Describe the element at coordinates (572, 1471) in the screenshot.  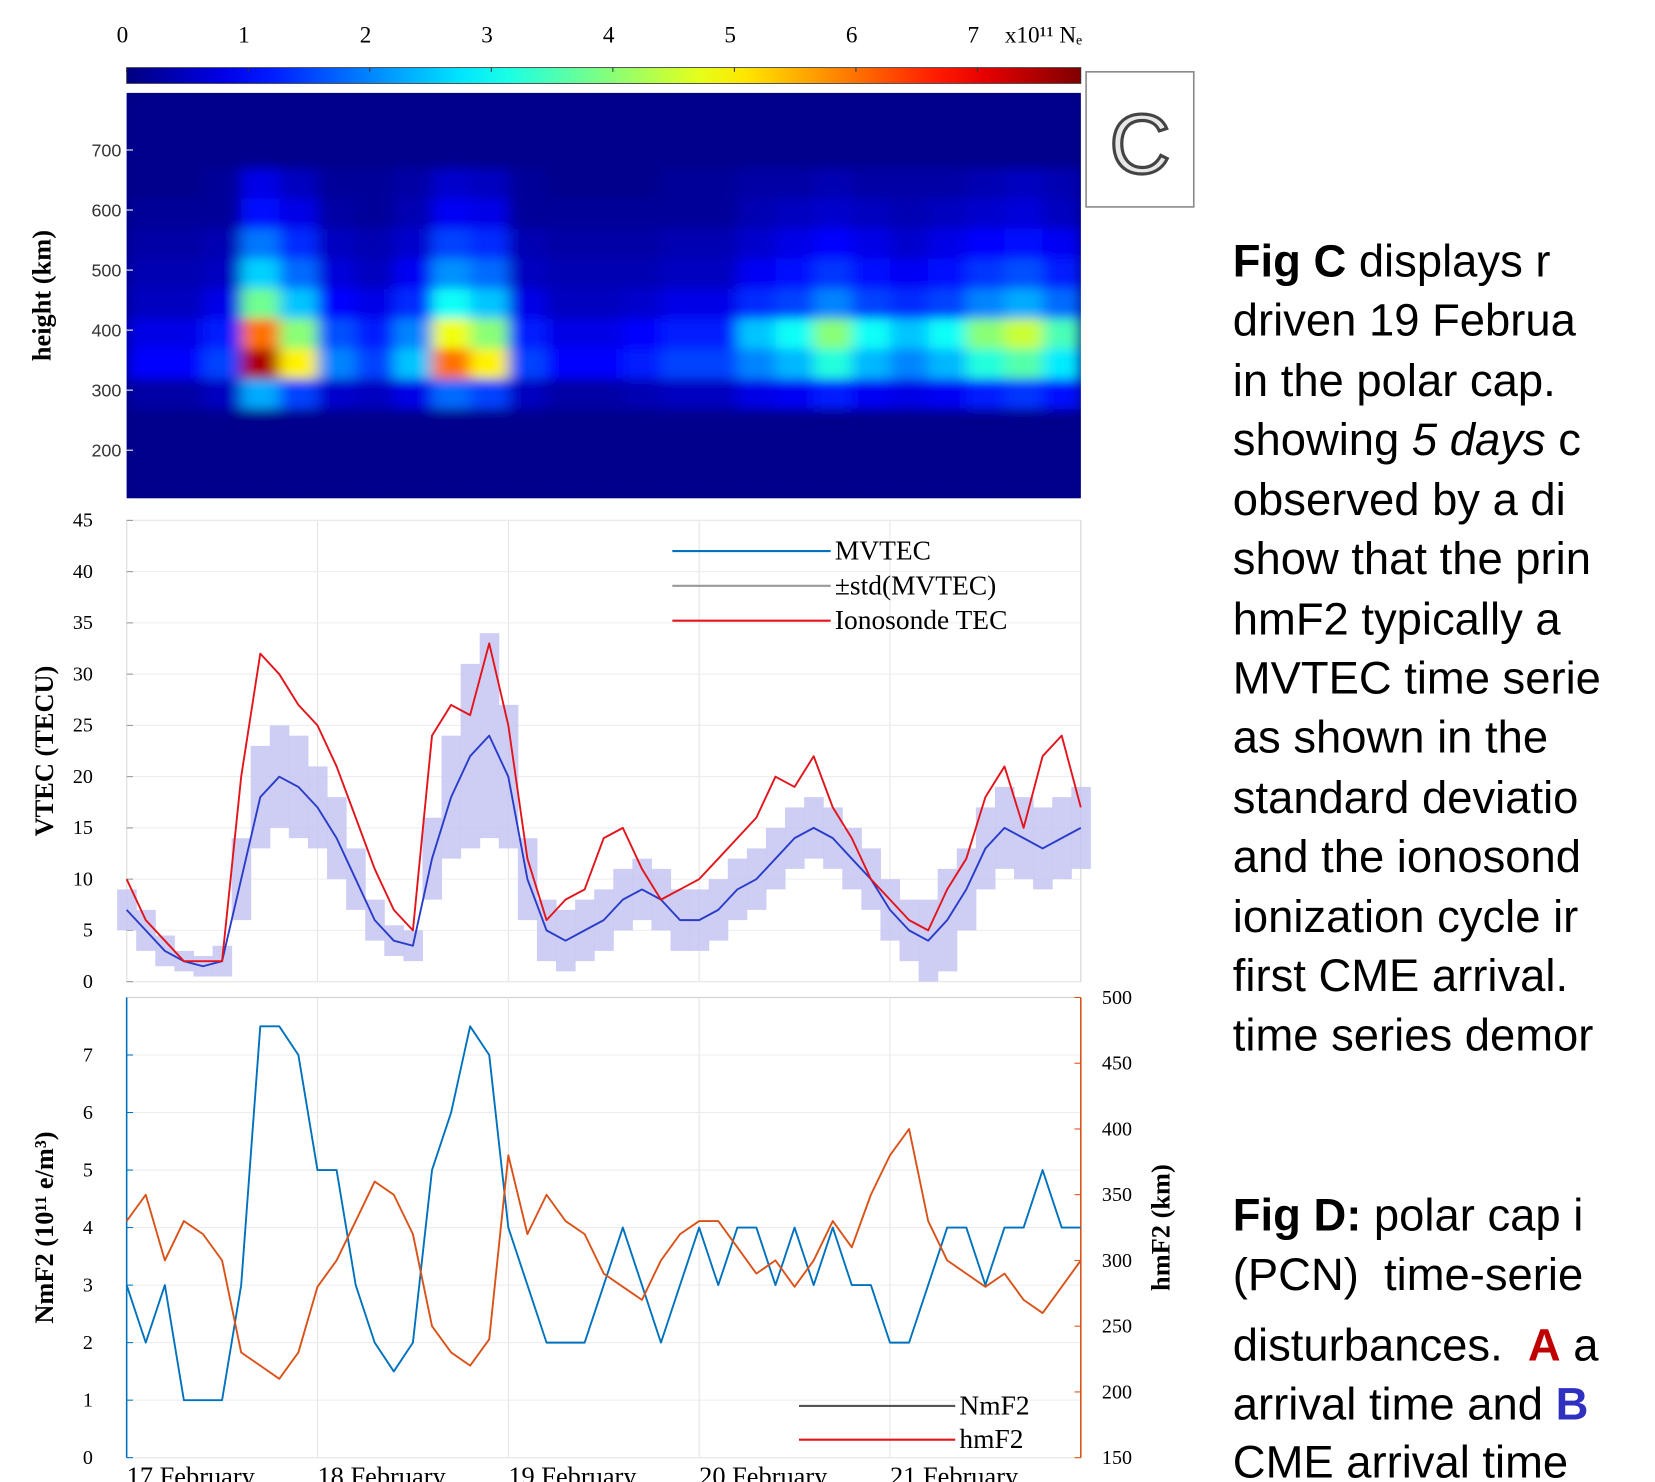
I see `x-tick-label: 19 February` at that location.